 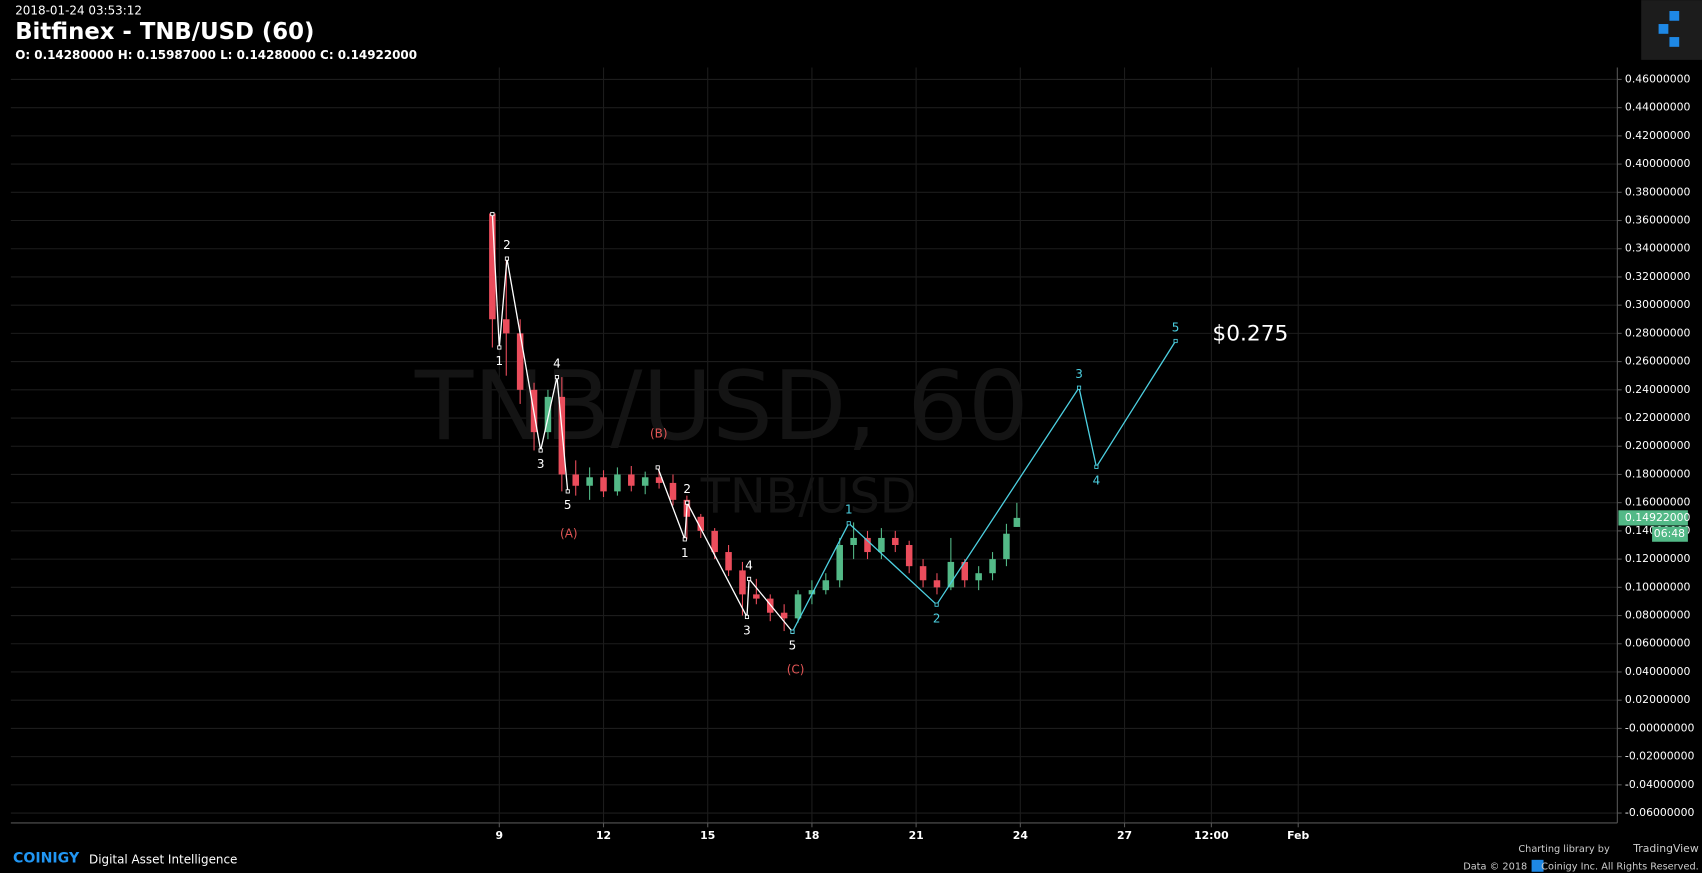 What do you see at coordinates (1658, 473) in the screenshot?
I see `y-tick-label: 0.18000000` at bounding box center [1658, 473].